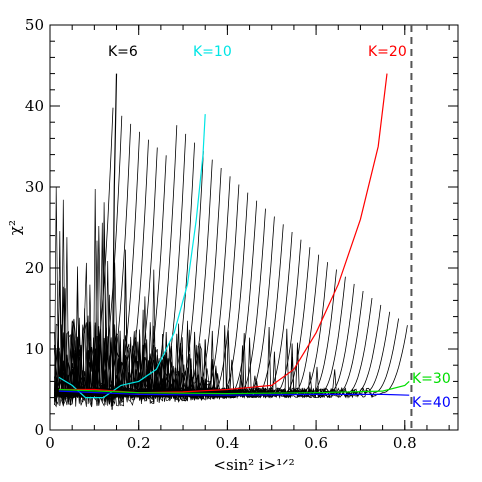  Describe the element at coordinates (34, 106) in the screenshot. I see `y-tick-label: 40` at that location.